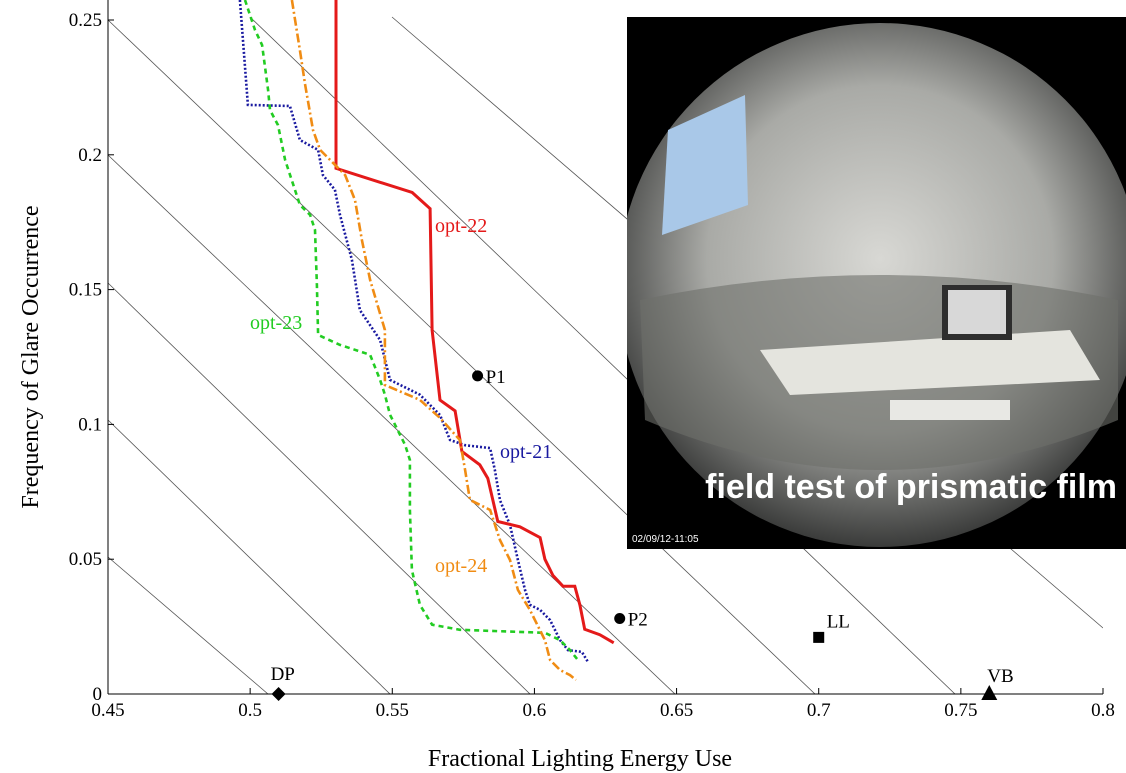 The width and height of the screenshot is (1126, 773). I want to click on x-tick-label: 0.7, so click(819, 710).